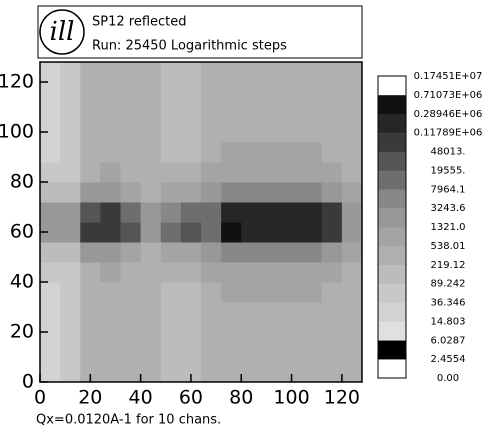  I want to click on x-tick-label: 0, so click(40, 398).